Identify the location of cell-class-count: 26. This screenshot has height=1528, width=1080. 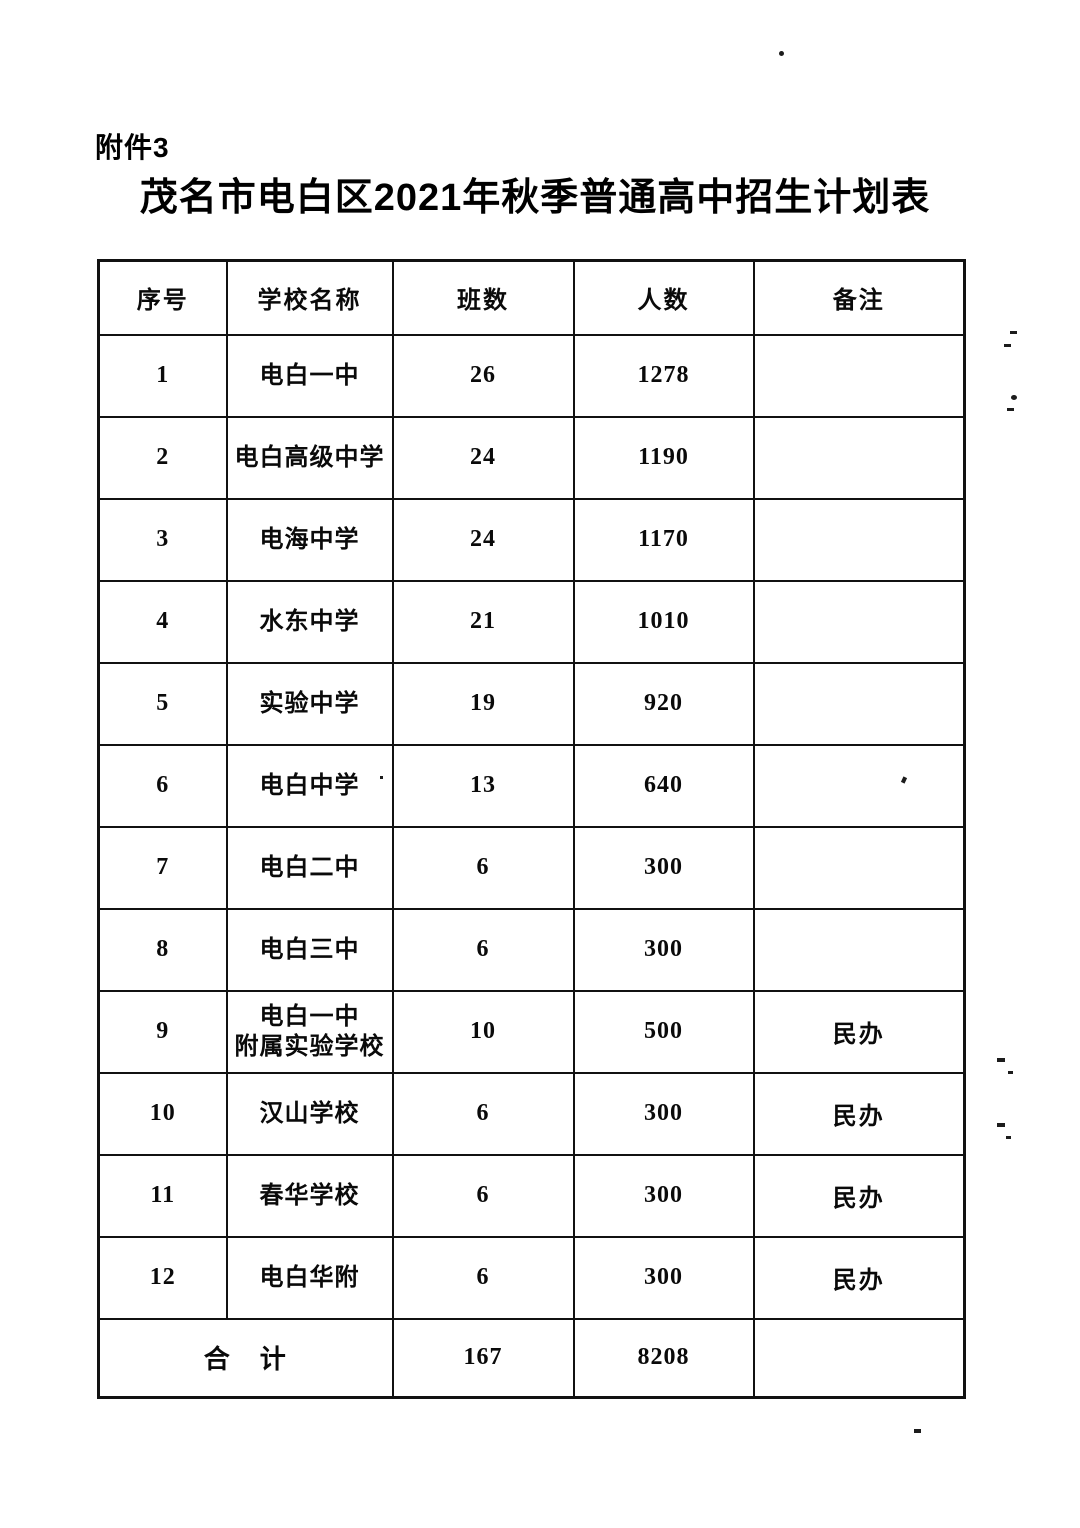
(483, 375).